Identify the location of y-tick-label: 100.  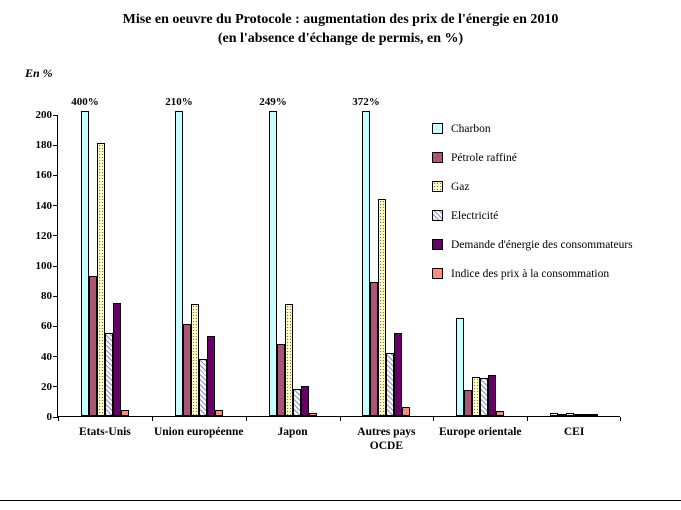
(44, 266).